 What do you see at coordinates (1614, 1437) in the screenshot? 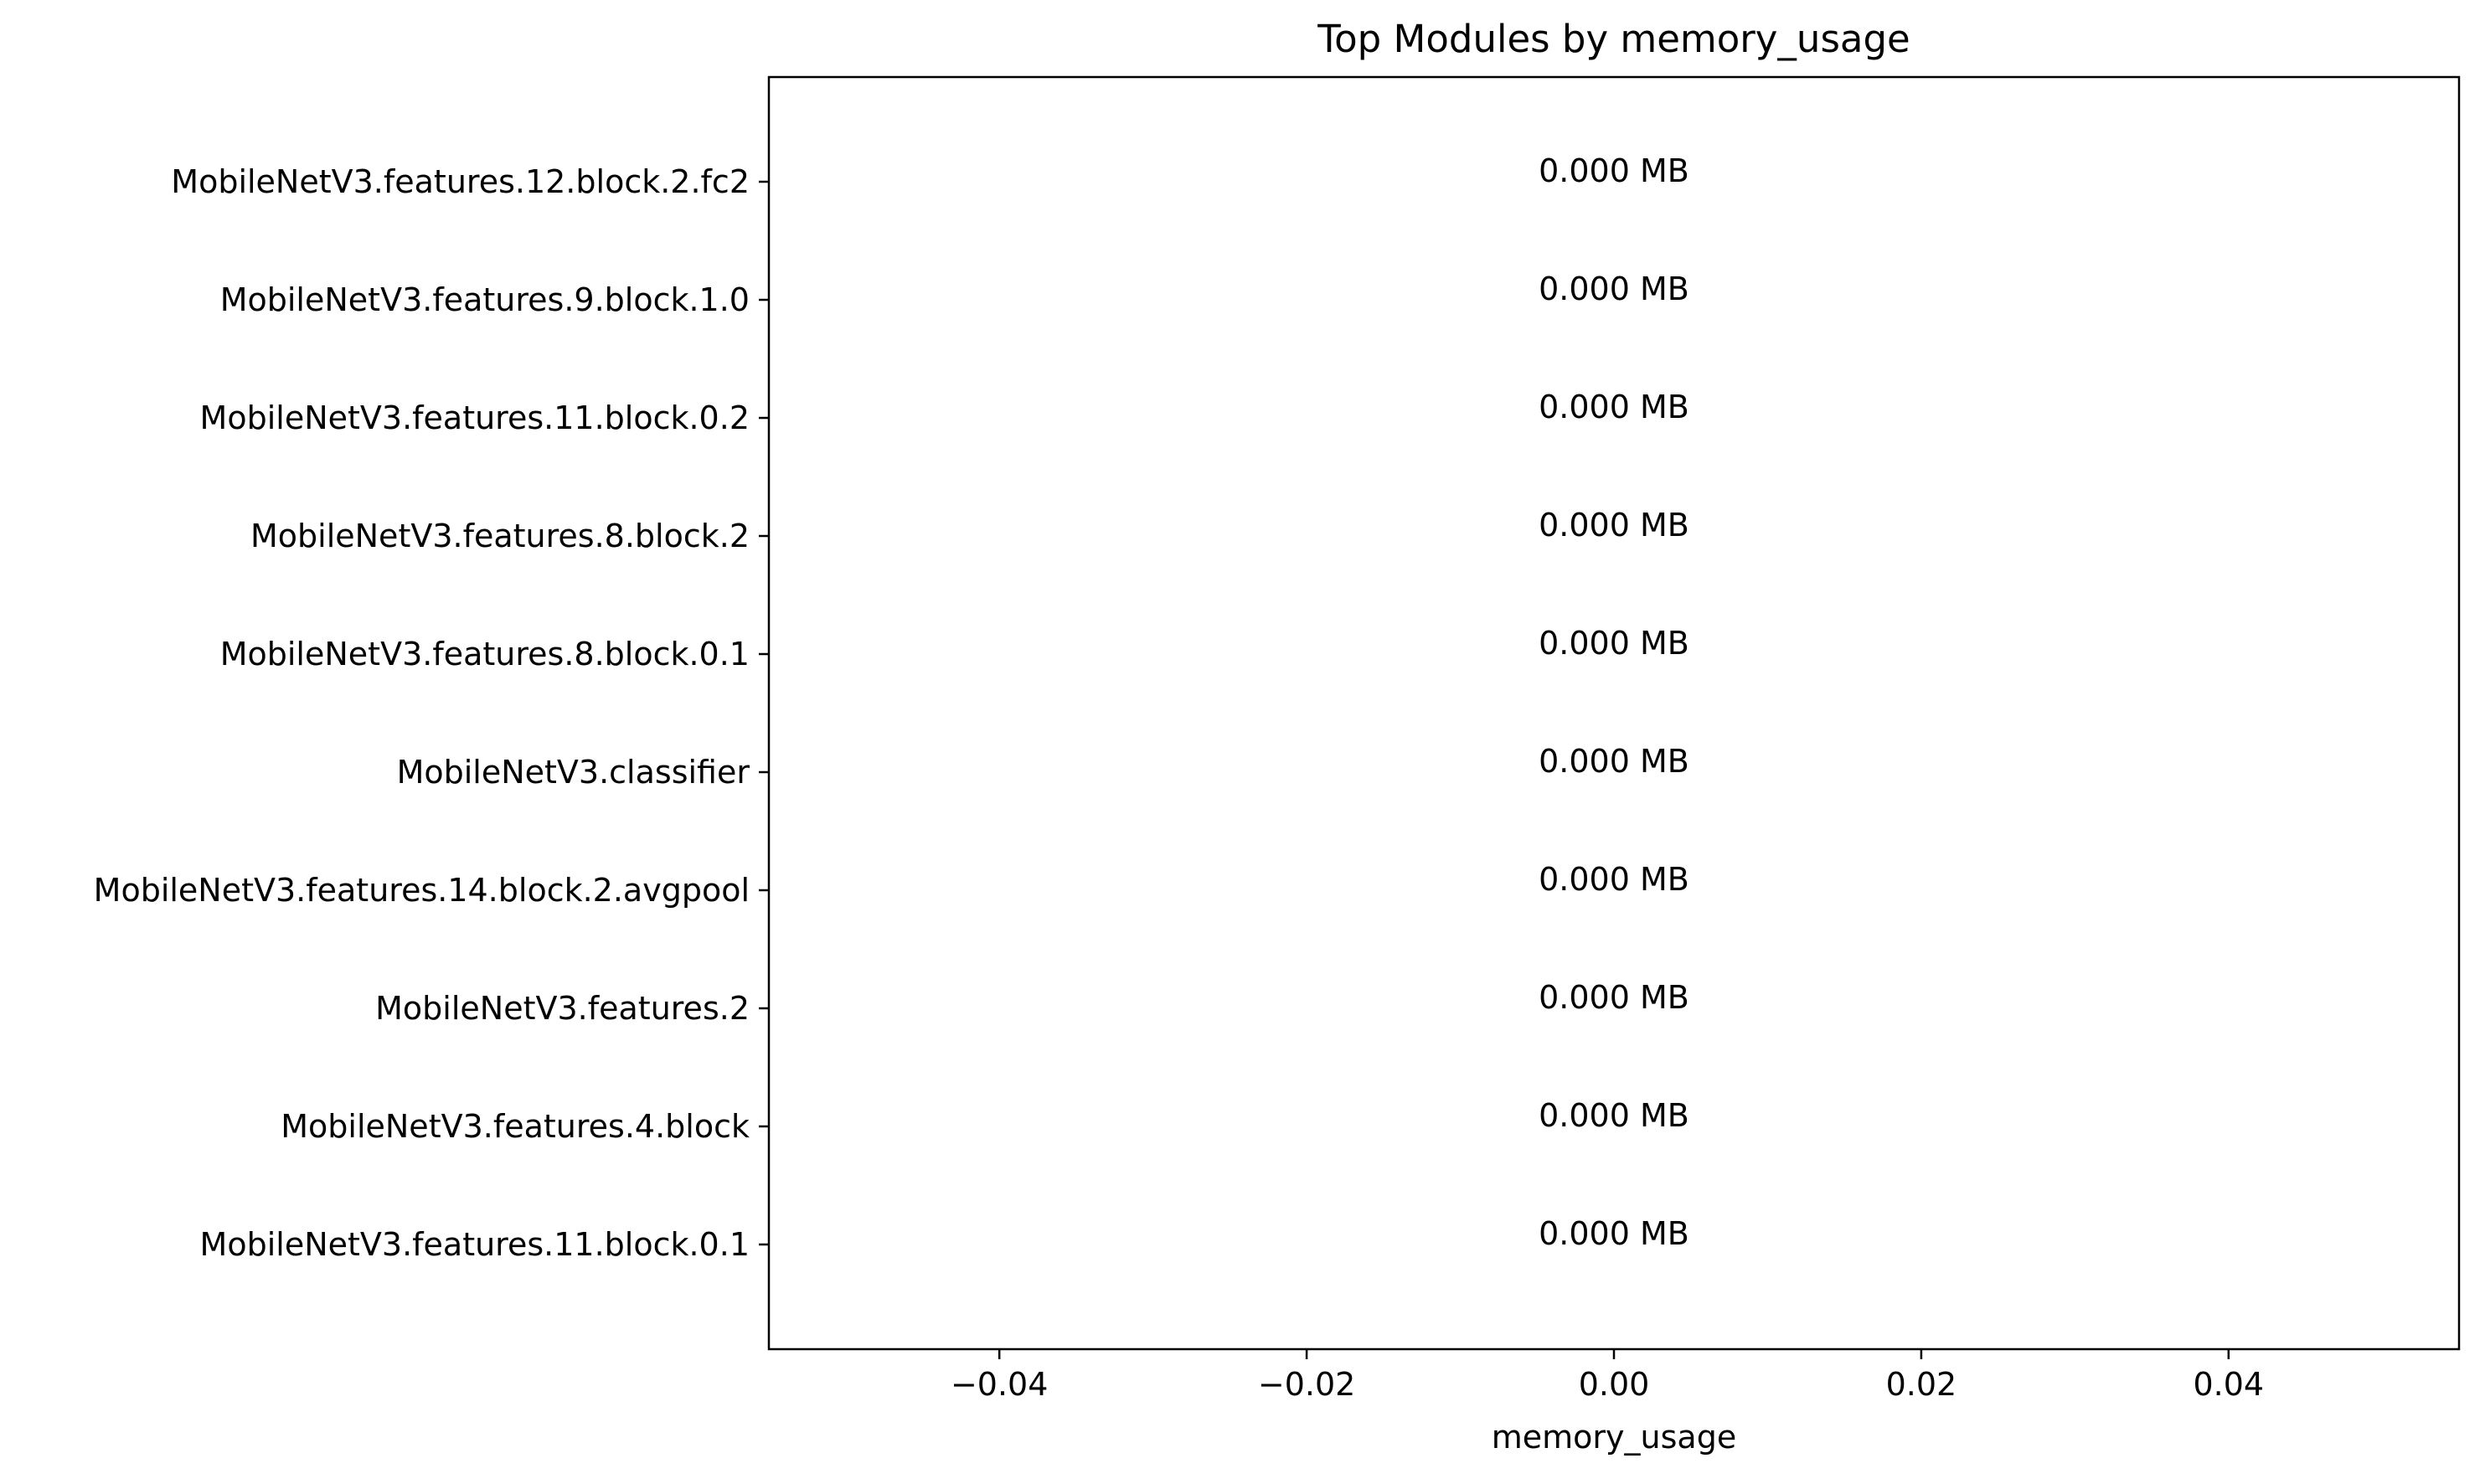
I see `x-axis-label: memory_usage` at bounding box center [1614, 1437].